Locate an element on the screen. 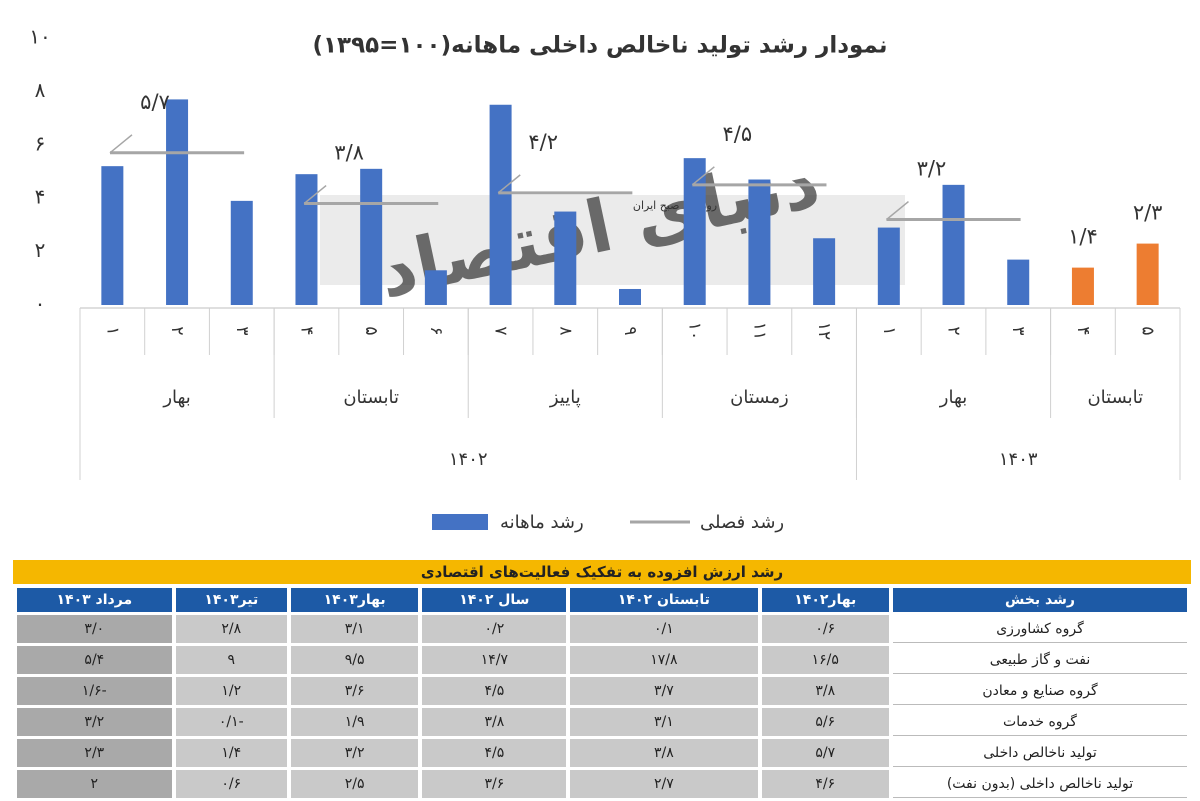 The height and width of the screenshot is (801, 1200). table-cell: -۰/۱ is located at coordinates (231, 722).